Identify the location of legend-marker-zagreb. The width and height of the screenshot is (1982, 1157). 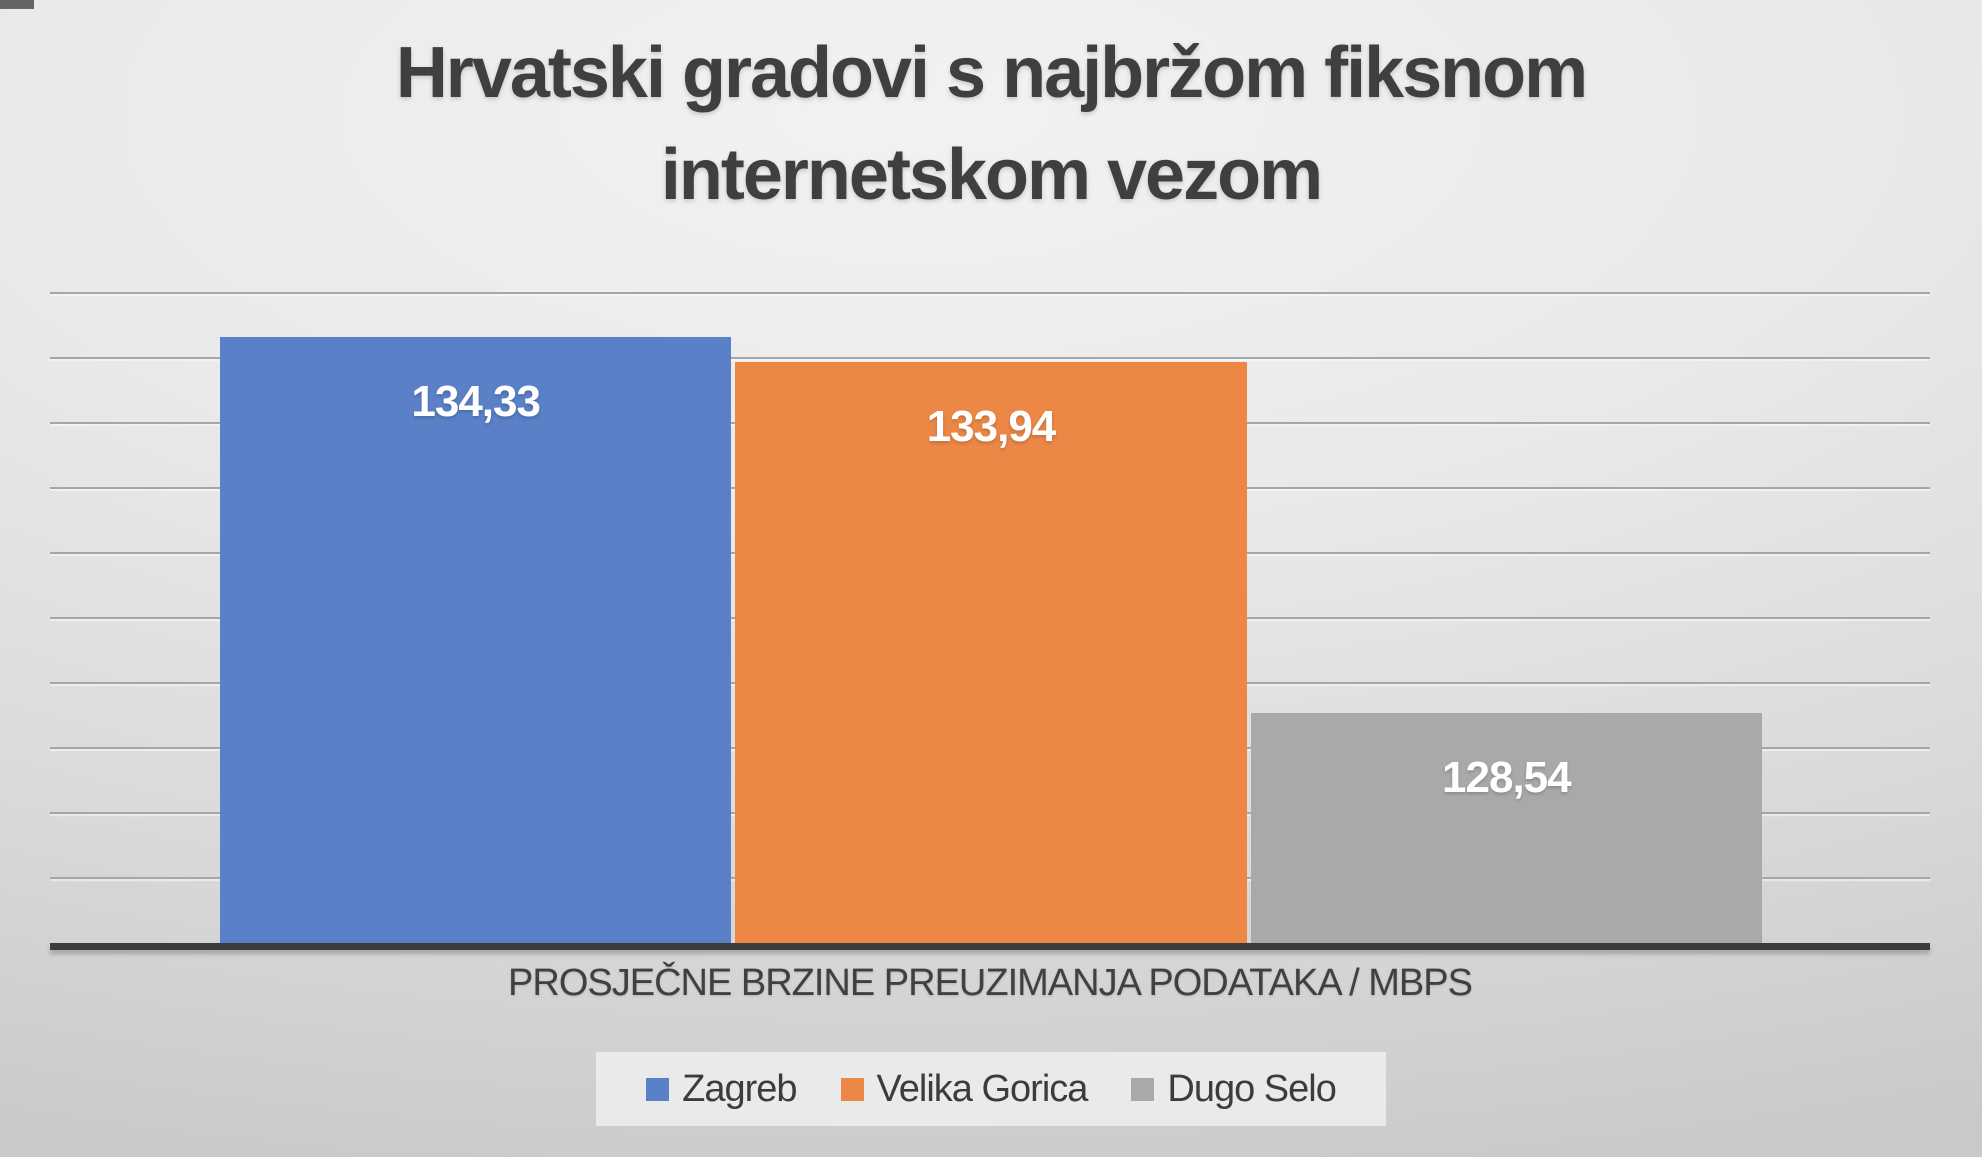
(658, 1089).